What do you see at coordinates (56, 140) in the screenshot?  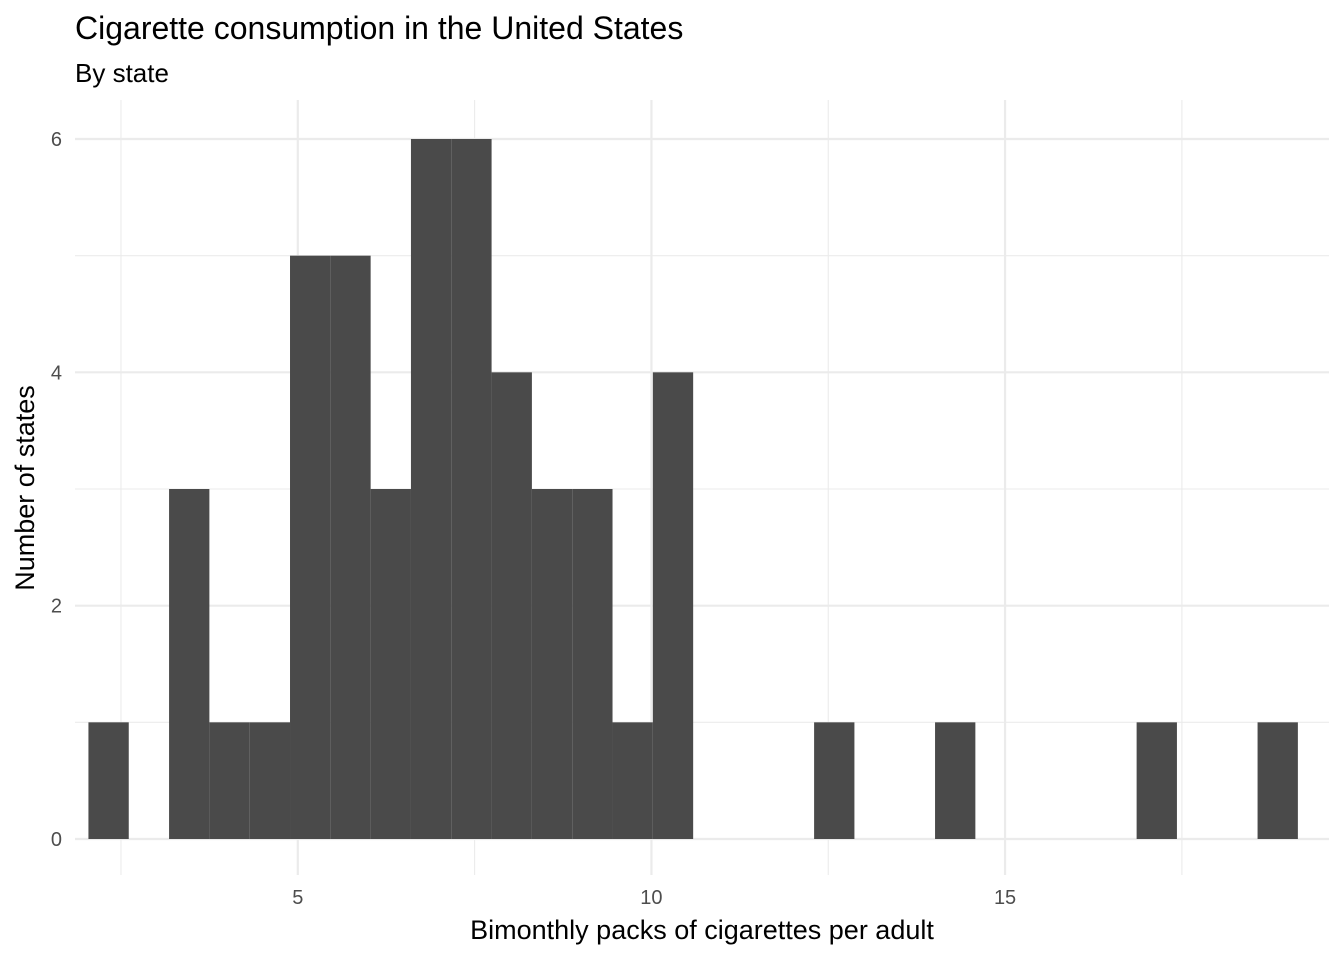 I see `y-tick-label: 6` at bounding box center [56, 140].